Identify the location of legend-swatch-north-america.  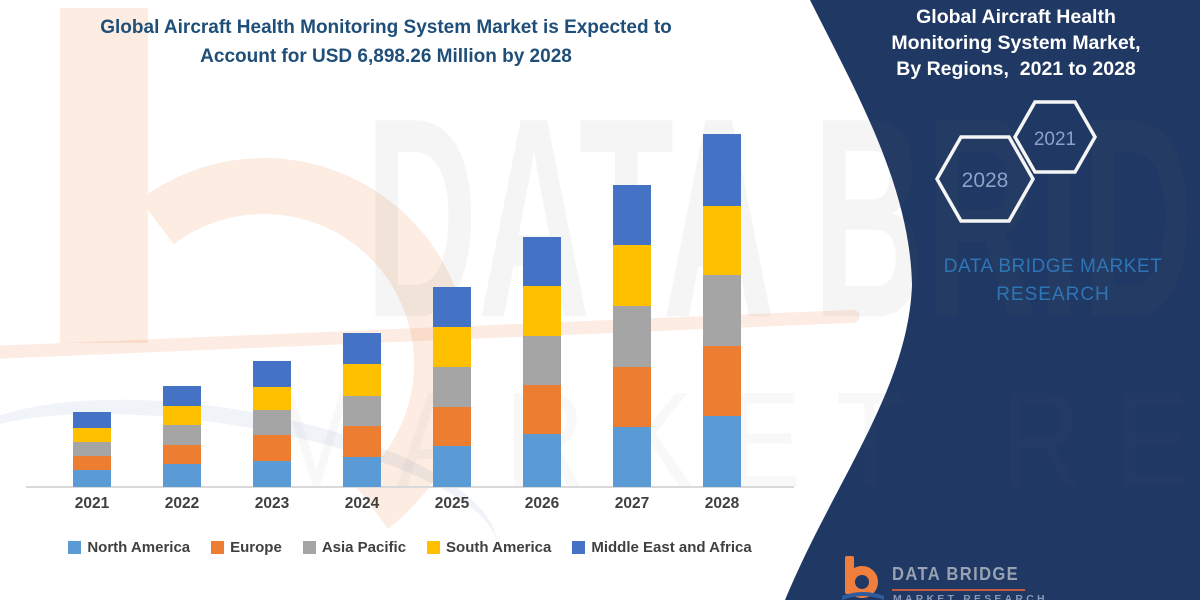
(75, 547).